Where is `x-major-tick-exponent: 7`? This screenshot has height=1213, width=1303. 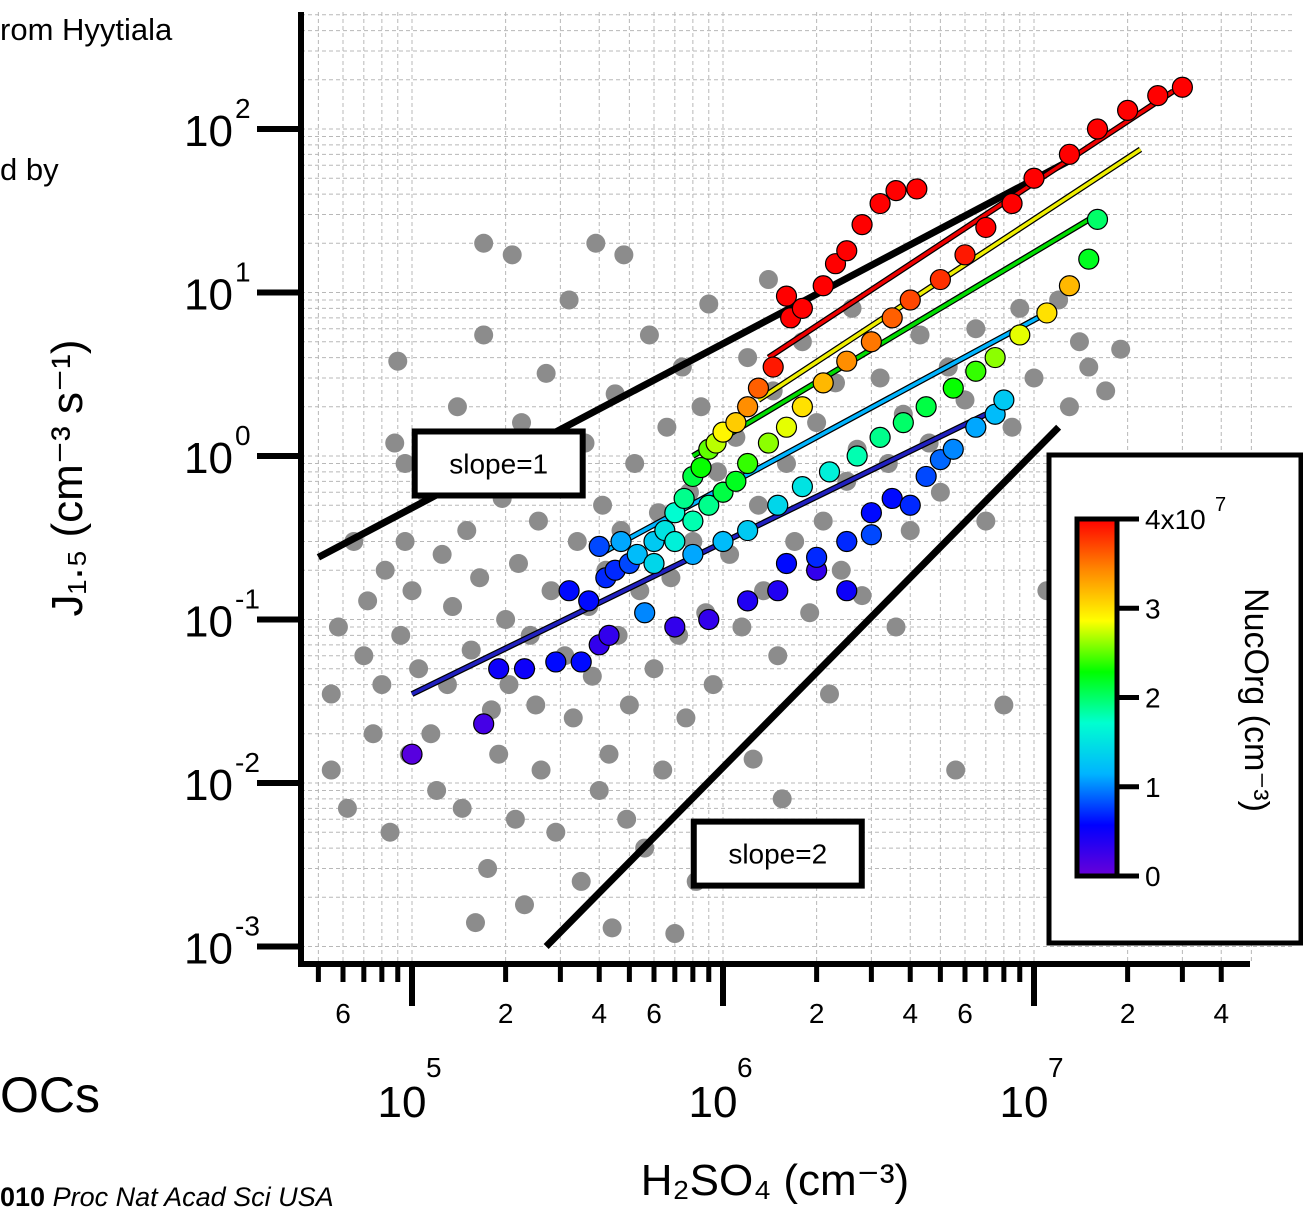 x-major-tick-exponent: 7 is located at coordinates (1056, 1067).